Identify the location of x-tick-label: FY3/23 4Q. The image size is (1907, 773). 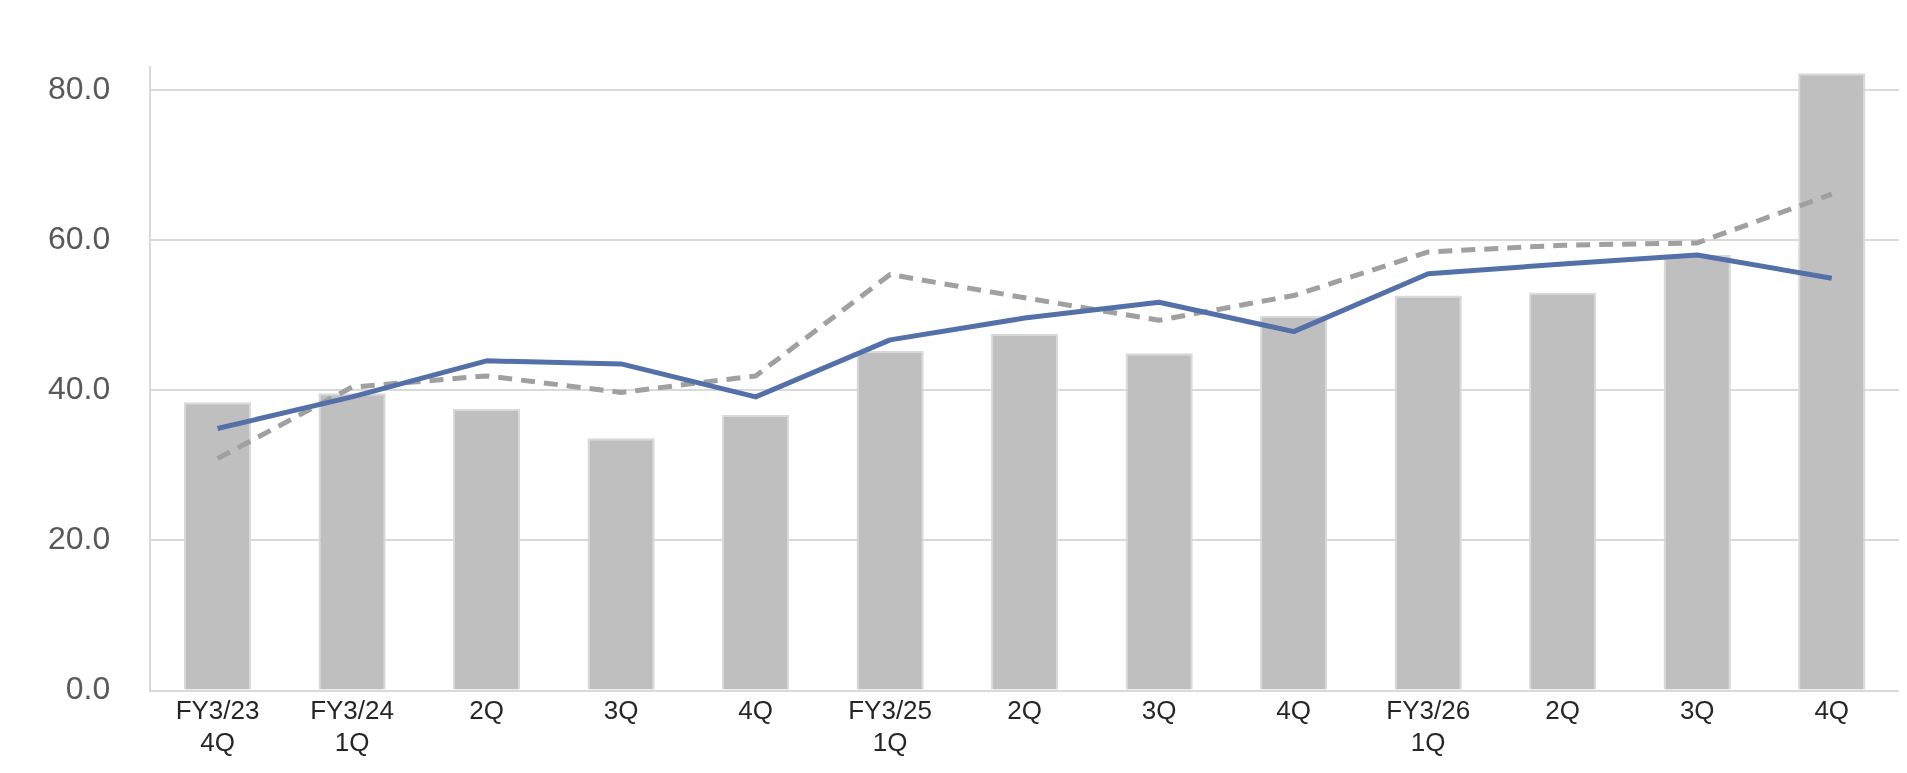
(217, 726).